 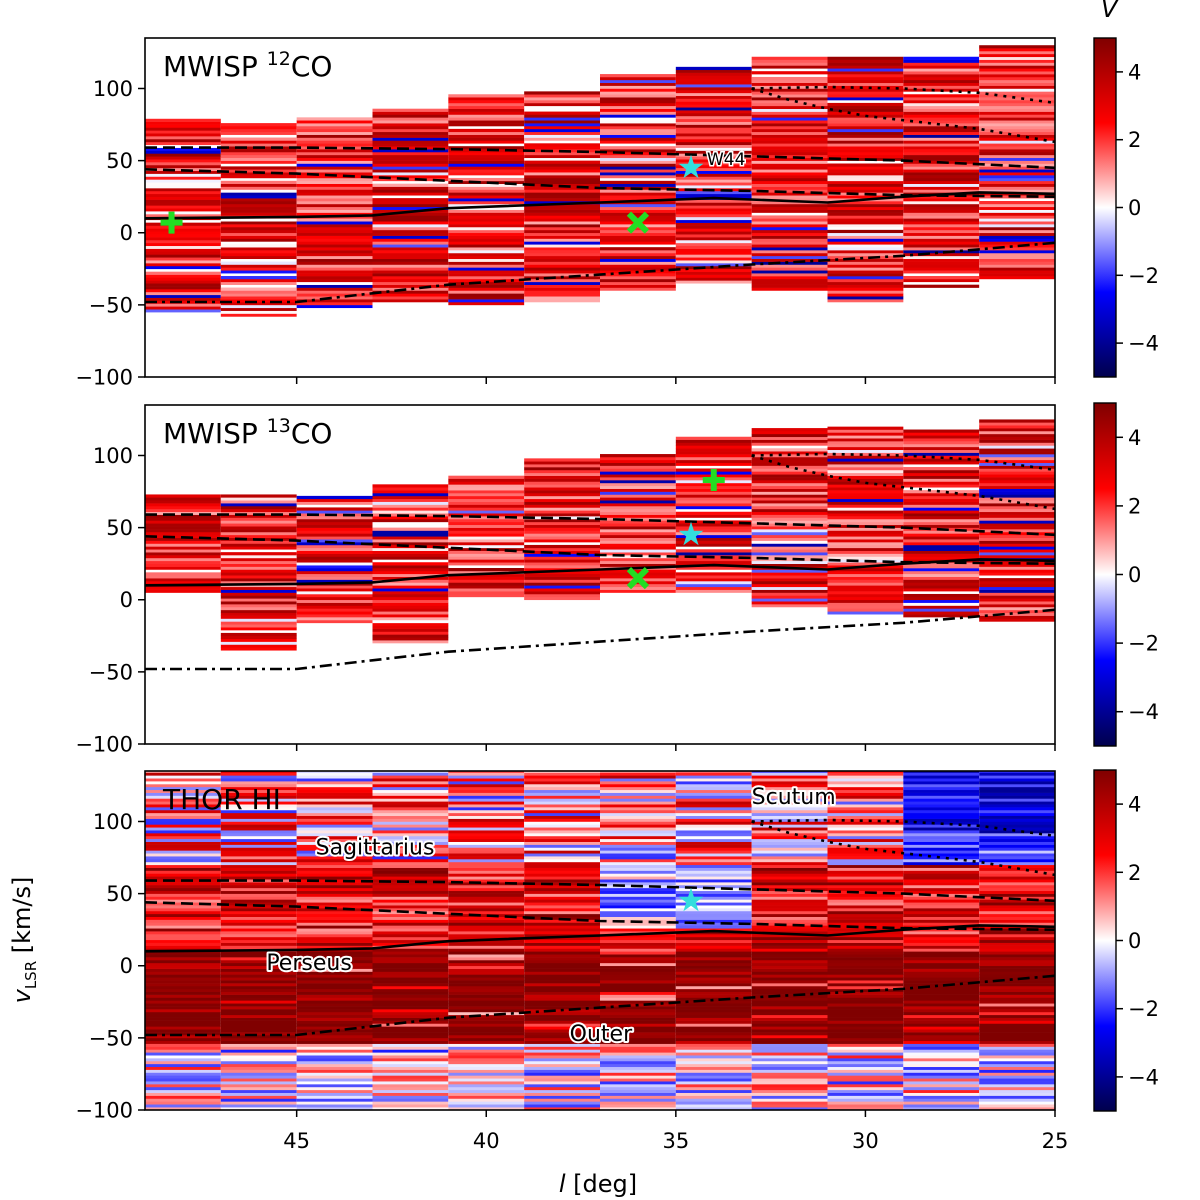 What do you see at coordinates (903, 828) in the screenshot?
I see `arm-line` at bounding box center [903, 828].